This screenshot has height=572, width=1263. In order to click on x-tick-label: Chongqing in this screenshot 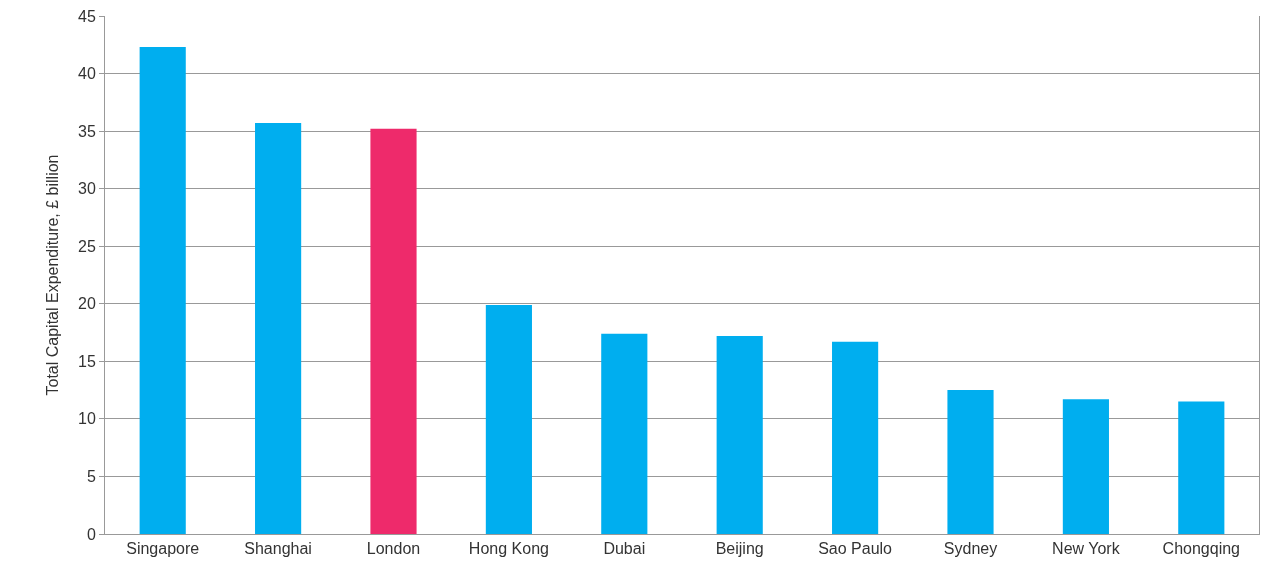, I will do `click(1201, 549)`.